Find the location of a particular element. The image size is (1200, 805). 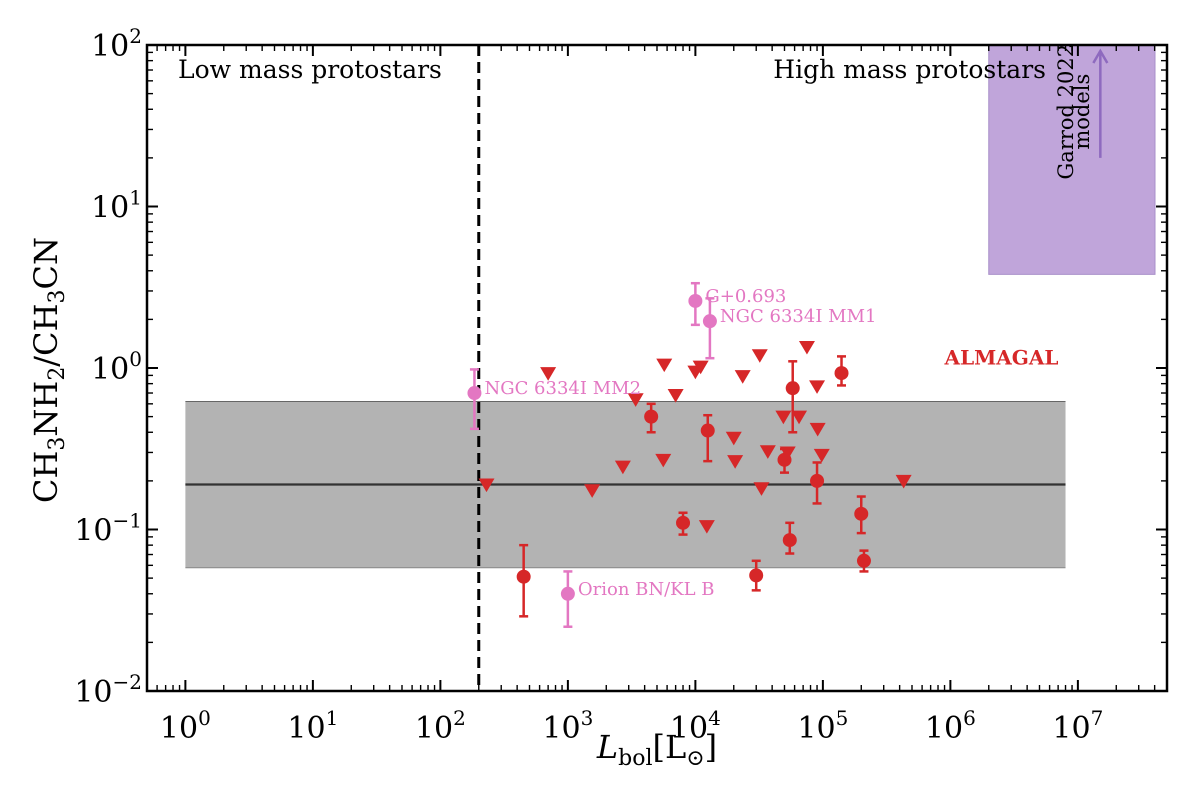

models-label-group: Garrod 2022 models is located at coordinates (1074, 112).